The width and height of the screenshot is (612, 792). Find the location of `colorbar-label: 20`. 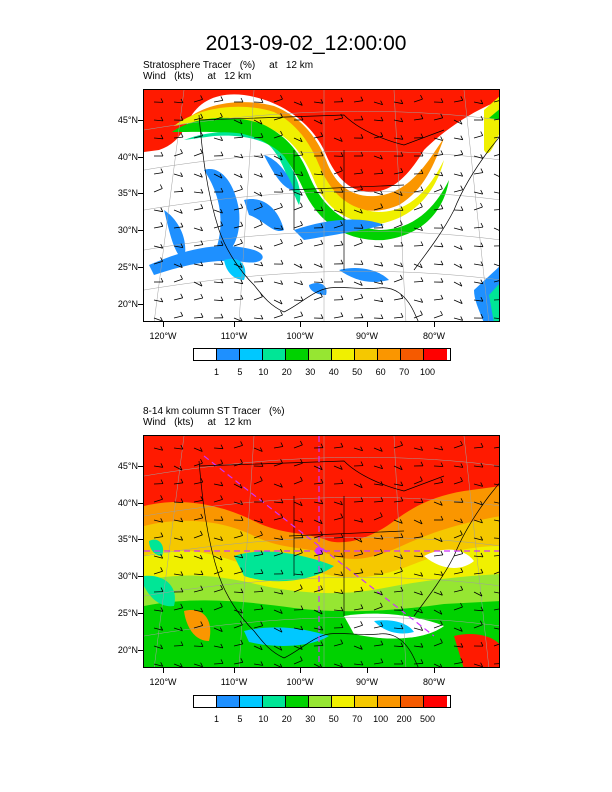

colorbar-label: 20 is located at coordinates (286, 372).